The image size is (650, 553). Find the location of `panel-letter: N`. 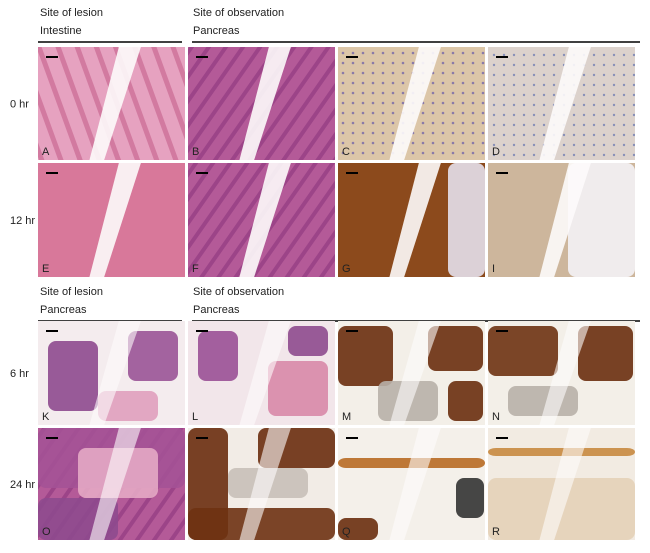

panel-letter: N is located at coordinates (496, 417).